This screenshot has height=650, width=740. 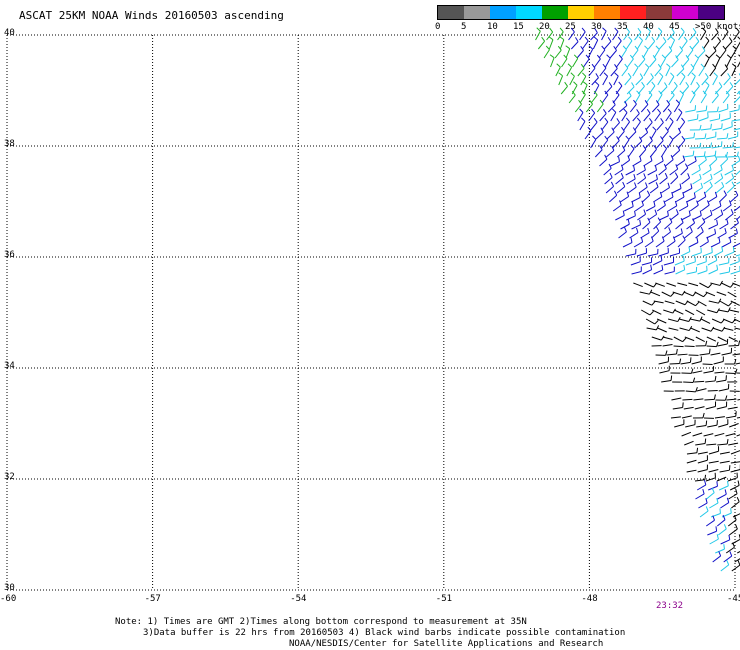 What do you see at coordinates (717, 27) in the screenshot?
I see `legend-tick-label: >50 knots` at bounding box center [717, 27].